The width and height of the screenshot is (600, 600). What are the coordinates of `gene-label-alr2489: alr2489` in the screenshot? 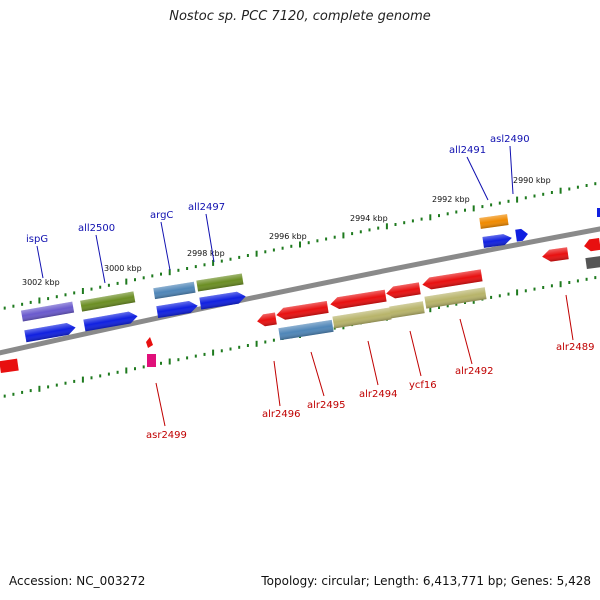 It's located at (575, 347).